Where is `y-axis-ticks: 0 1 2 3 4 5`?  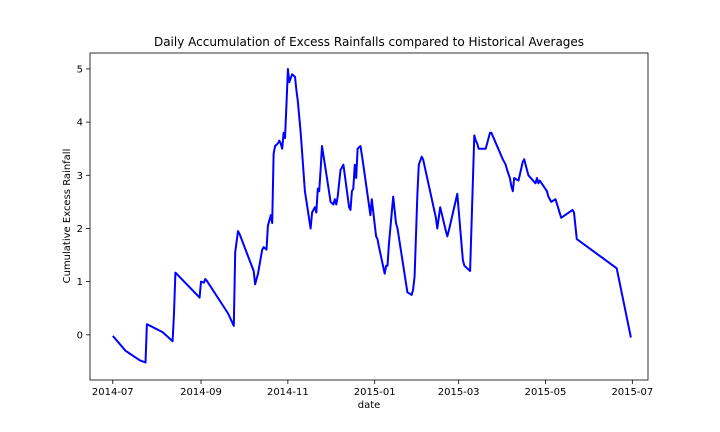
y-axis-ticks: 0 1 2 3 4 5 is located at coordinates (83, 202).